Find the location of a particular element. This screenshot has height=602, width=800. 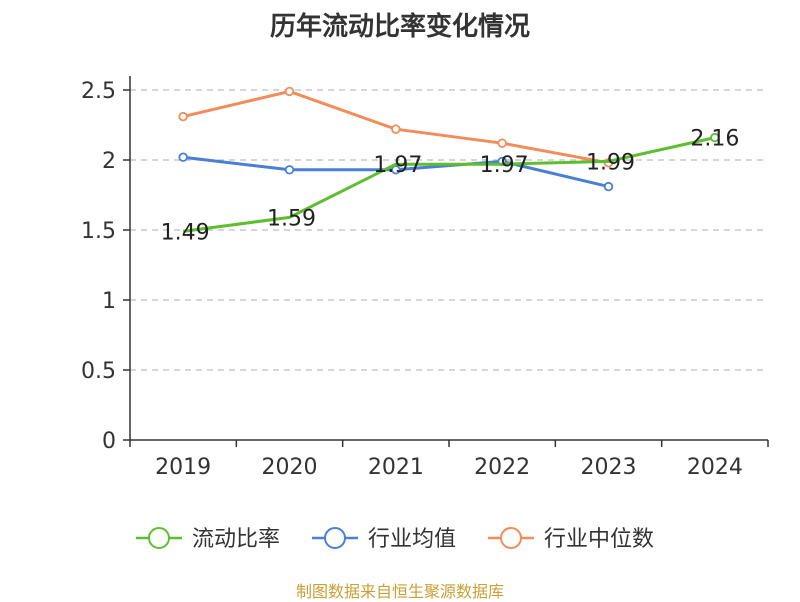

x-tick-label: 2024 is located at coordinates (715, 467).